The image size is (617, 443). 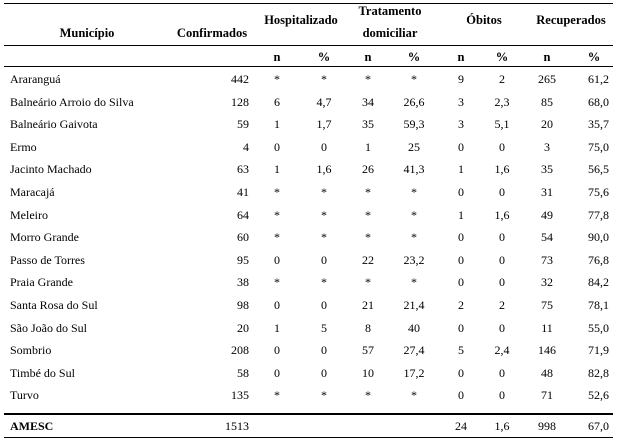 What do you see at coordinates (368, 169) in the screenshot?
I see `cell-trat-n: 26` at bounding box center [368, 169].